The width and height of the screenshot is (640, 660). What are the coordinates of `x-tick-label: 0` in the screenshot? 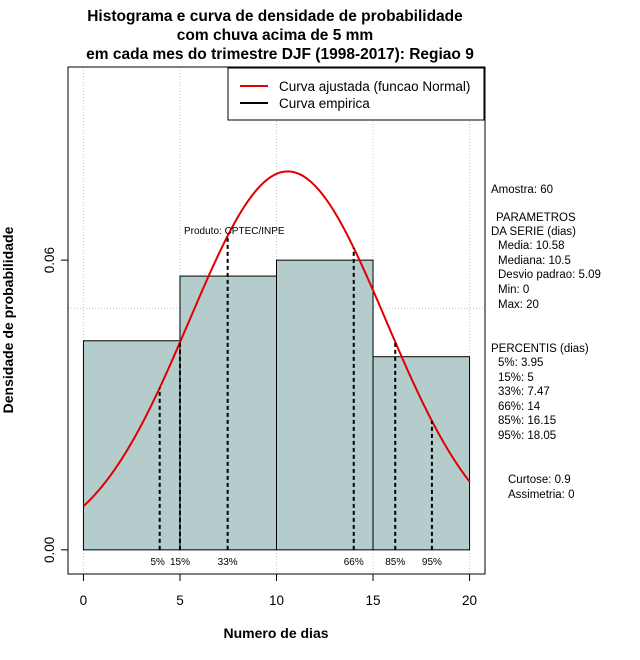 It's located at (84, 600).